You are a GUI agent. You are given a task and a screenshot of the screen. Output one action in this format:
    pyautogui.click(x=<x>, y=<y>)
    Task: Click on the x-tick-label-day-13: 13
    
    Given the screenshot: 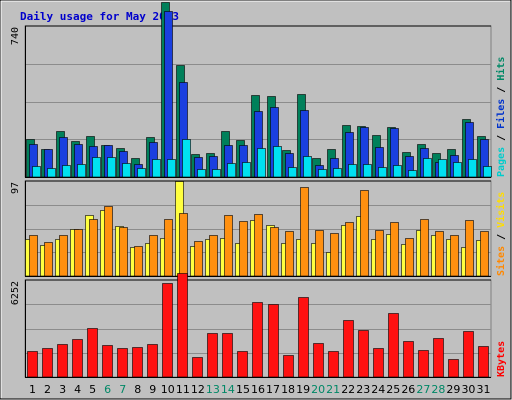 What is the action you would take?
    pyautogui.click(x=213, y=389)
    